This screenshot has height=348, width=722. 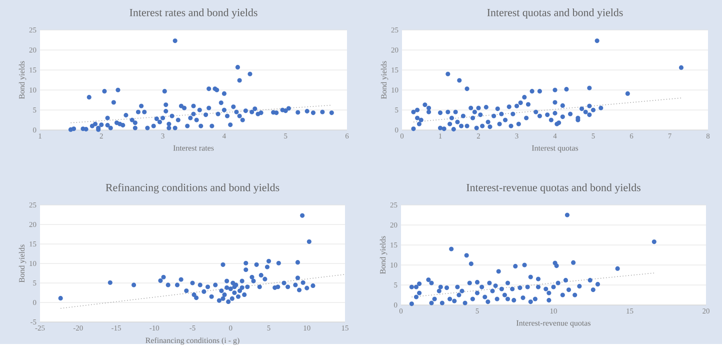 I want to click on chart-title: Interest rates and bond yields, so click(x=194, y=13).